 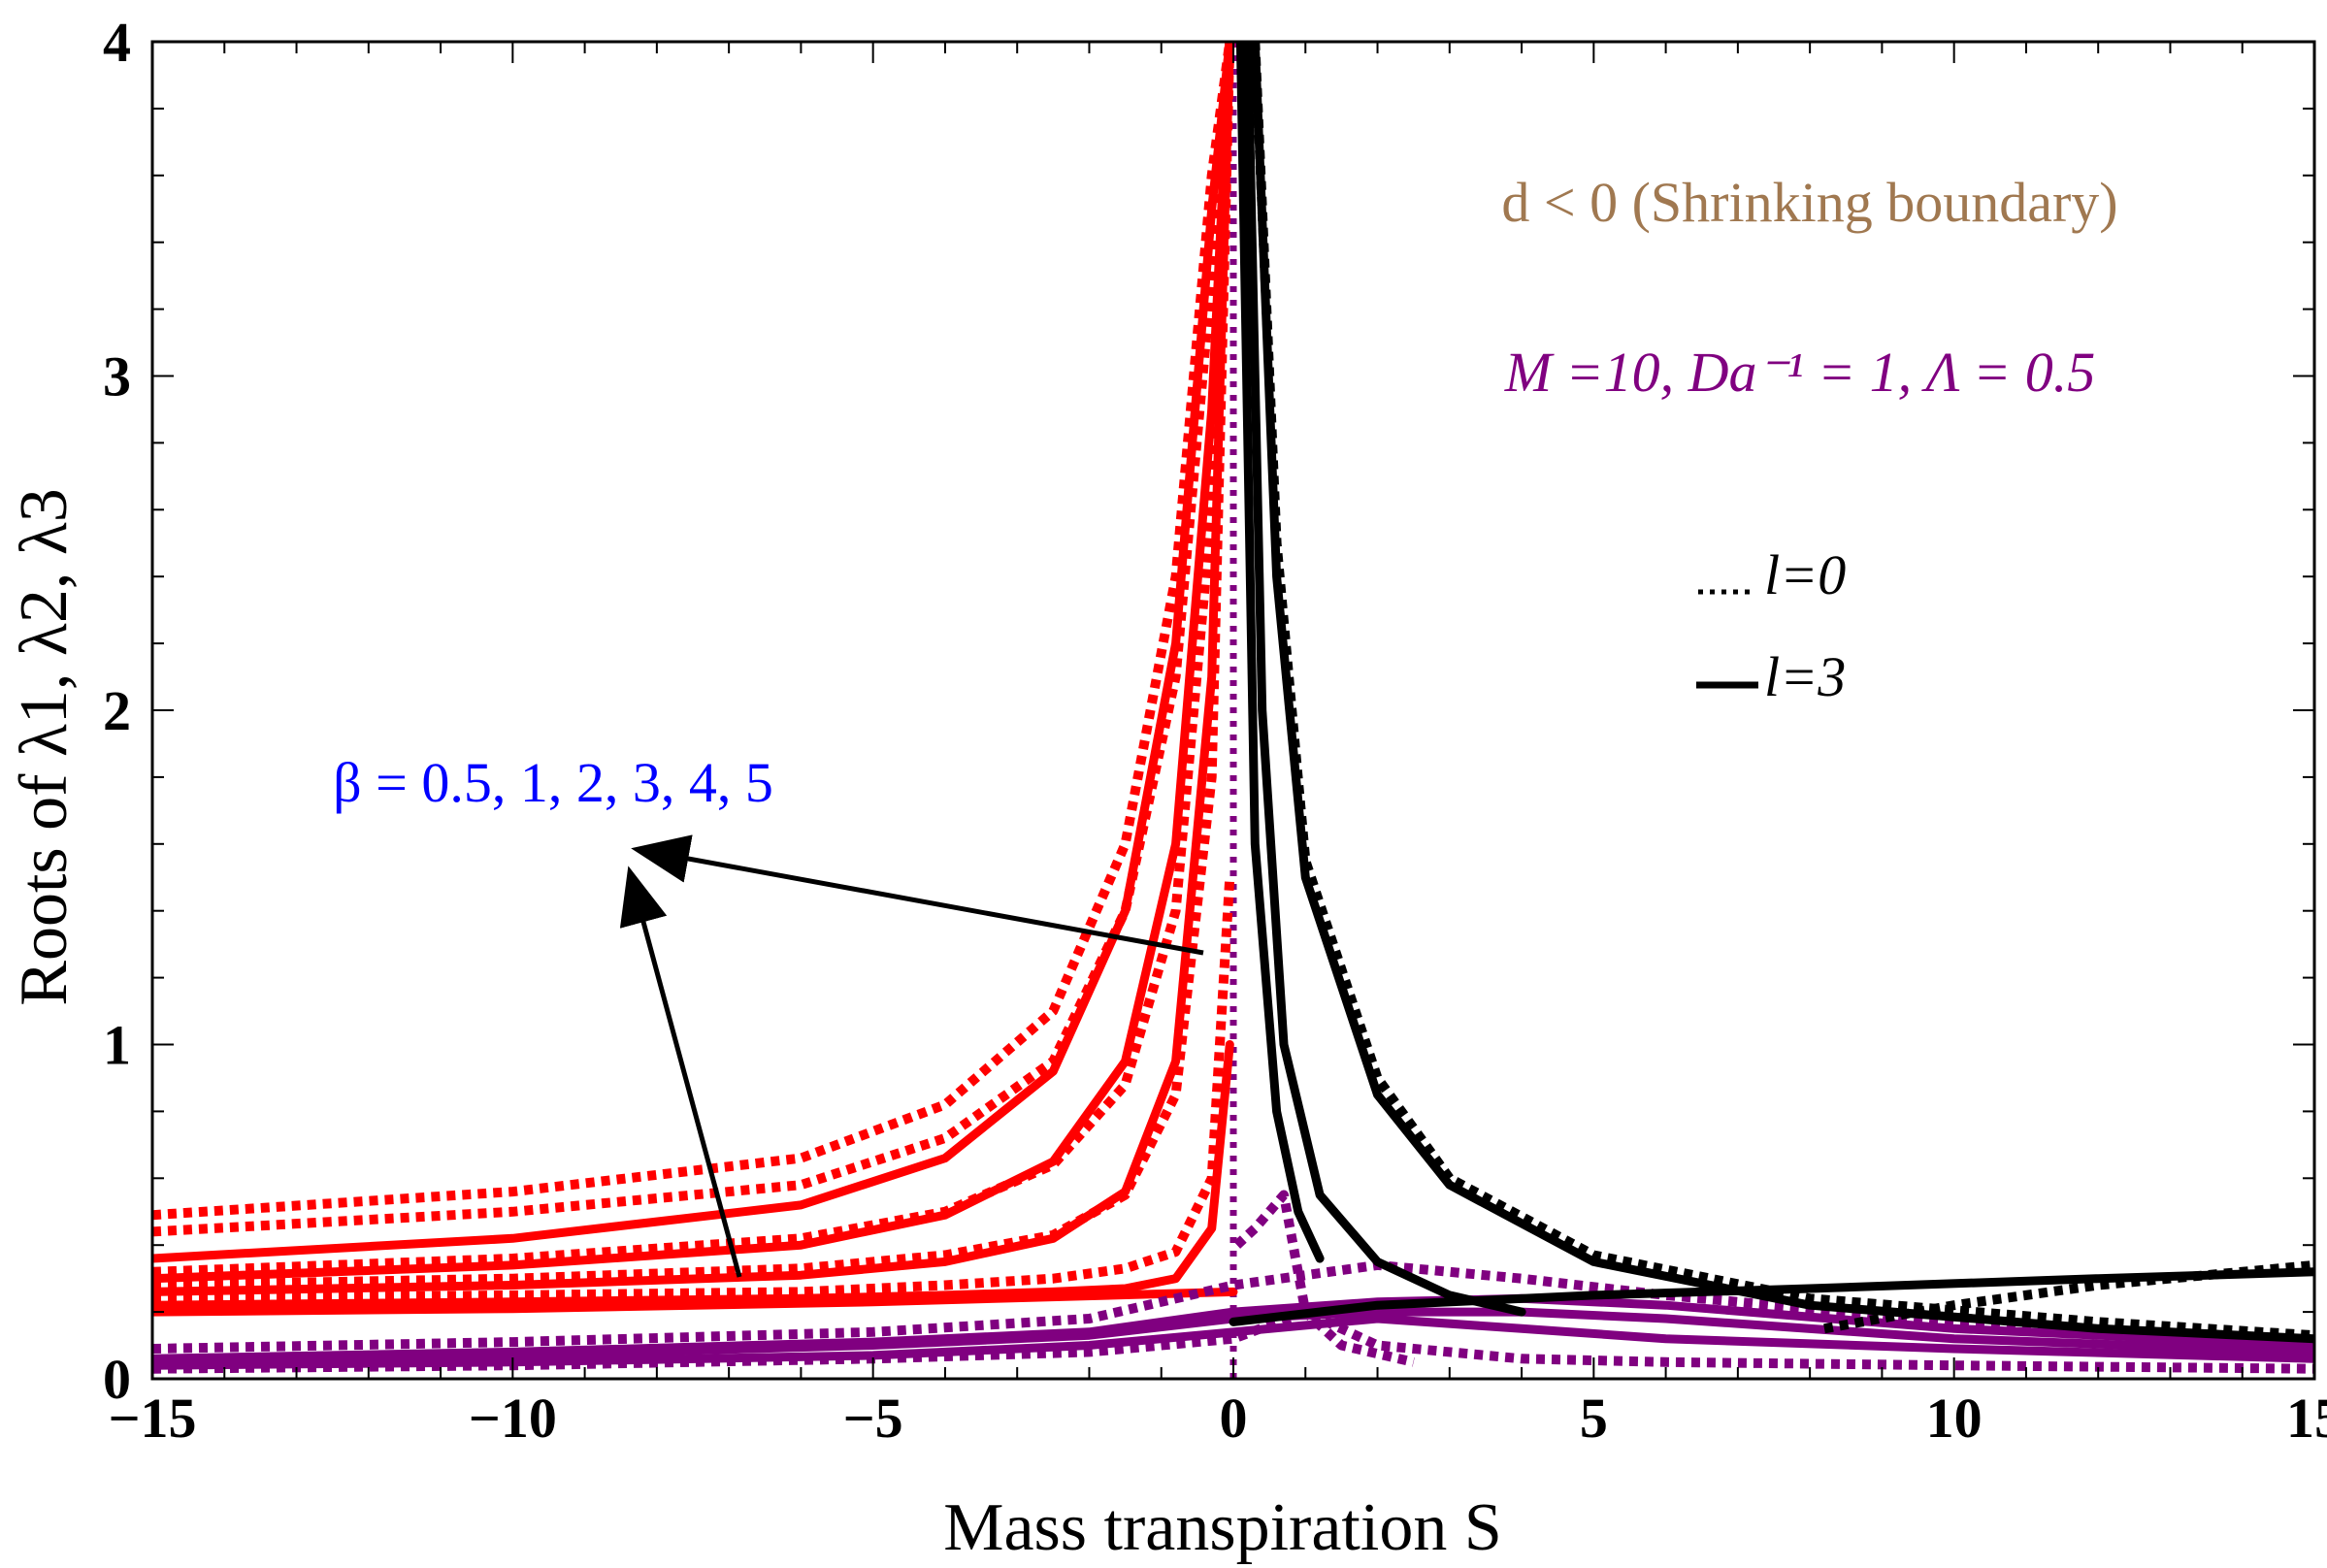 I want to click on x-tick-label: −15, so click(x=152, y=1418).